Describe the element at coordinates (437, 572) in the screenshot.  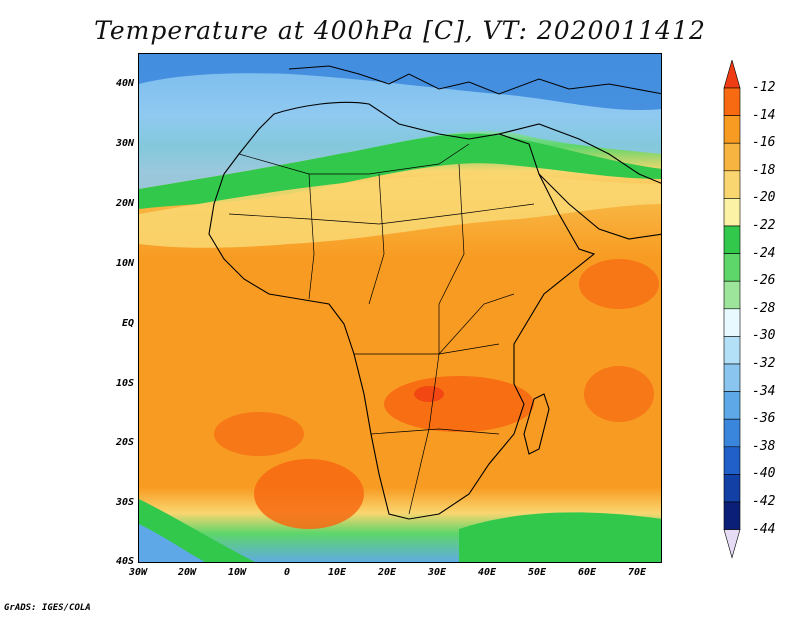
I see `lon-label-30e: 30E` at that location.